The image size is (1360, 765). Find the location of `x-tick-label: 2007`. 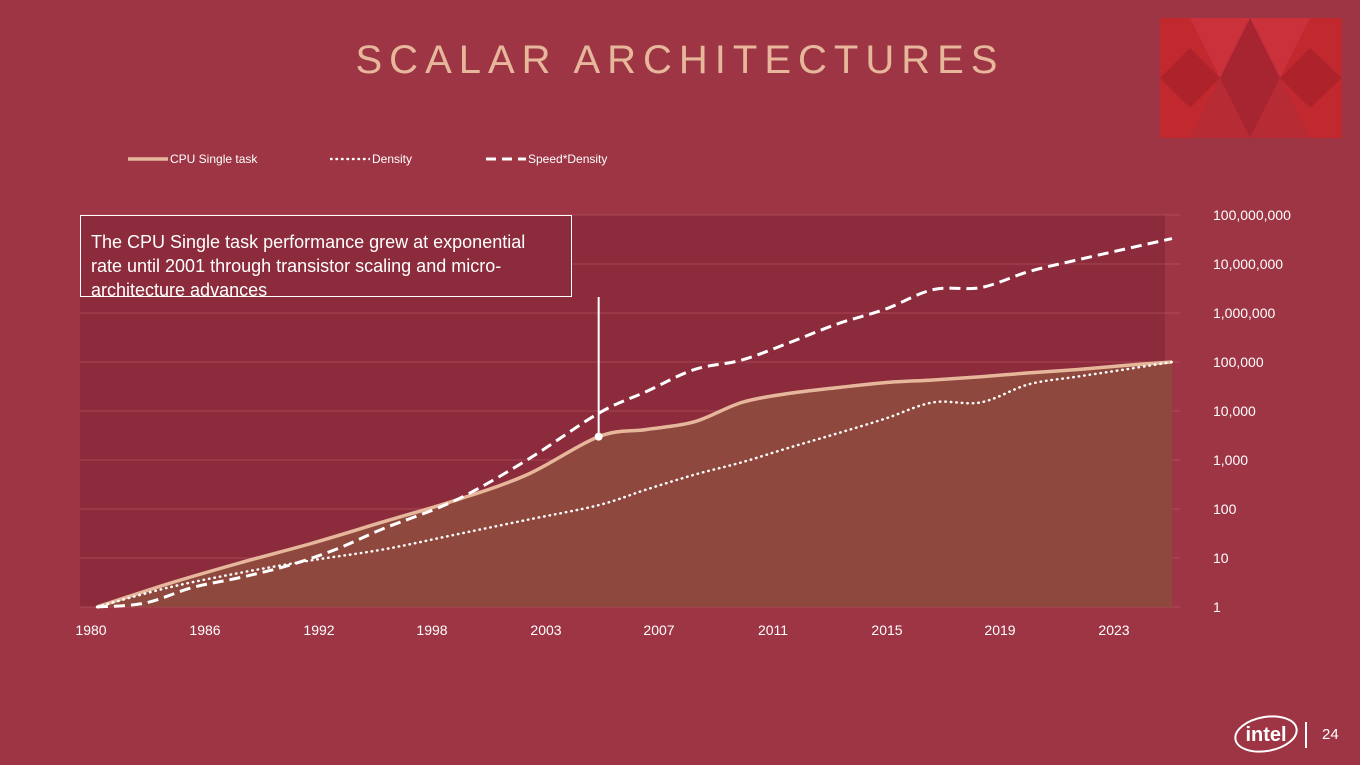

x-tick-label: 2007 is located at coordinates (658, 630).